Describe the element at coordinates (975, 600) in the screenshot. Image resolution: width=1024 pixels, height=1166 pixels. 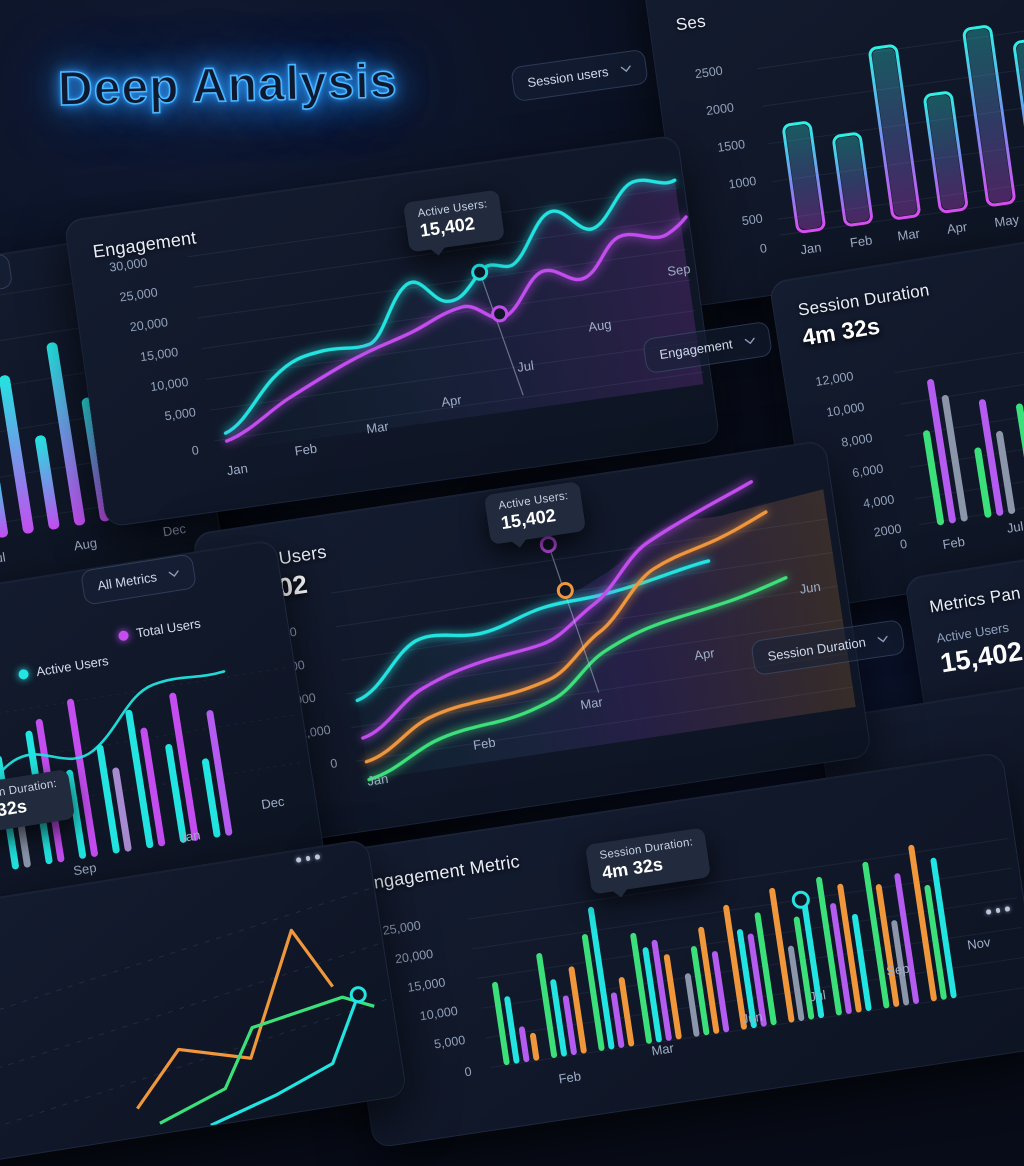
I see `metrics-panel-title: Metrics Pan` at that location.